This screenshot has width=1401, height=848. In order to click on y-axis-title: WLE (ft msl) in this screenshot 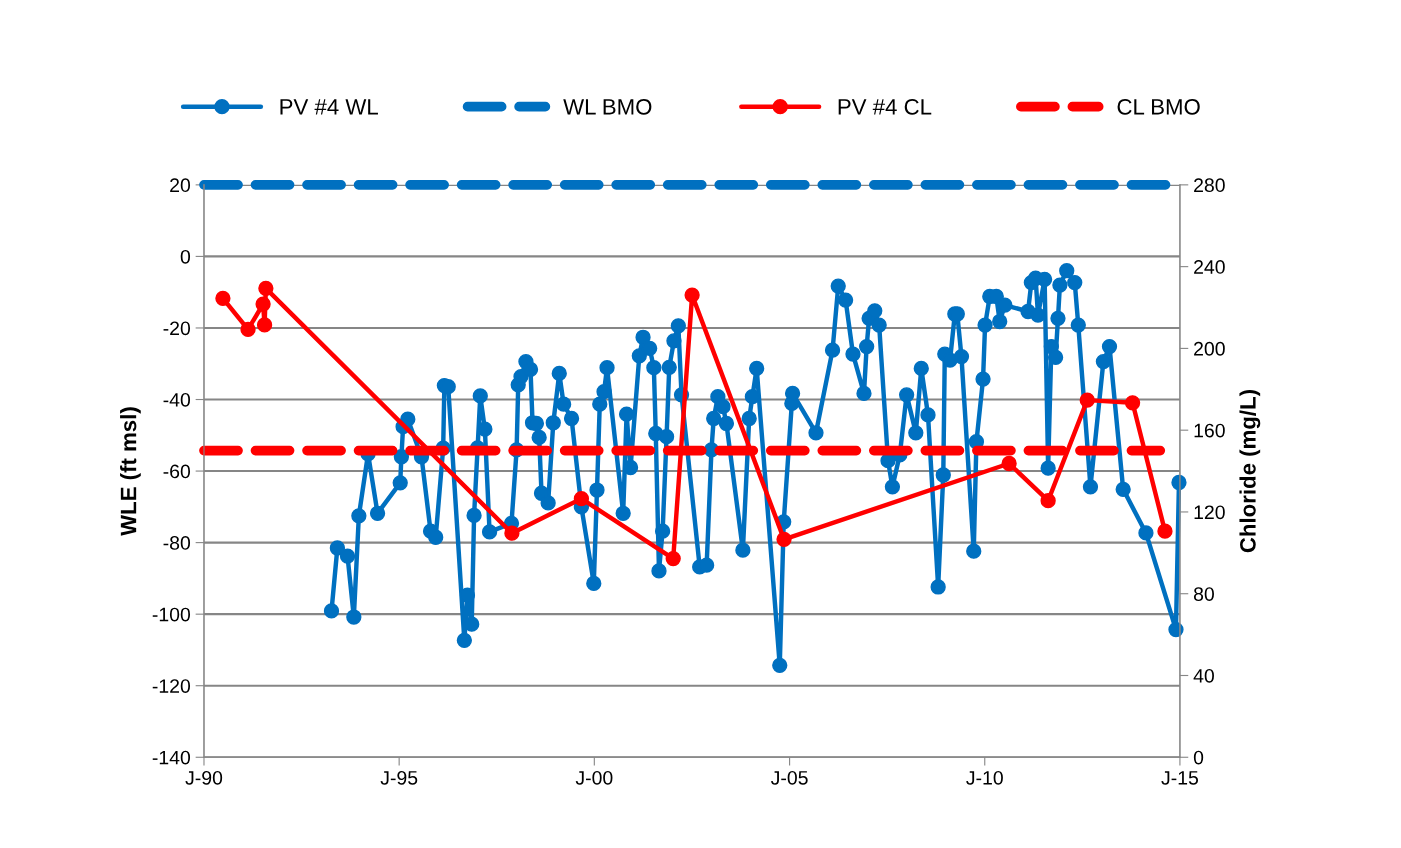, I will do `click(130, 471)`.